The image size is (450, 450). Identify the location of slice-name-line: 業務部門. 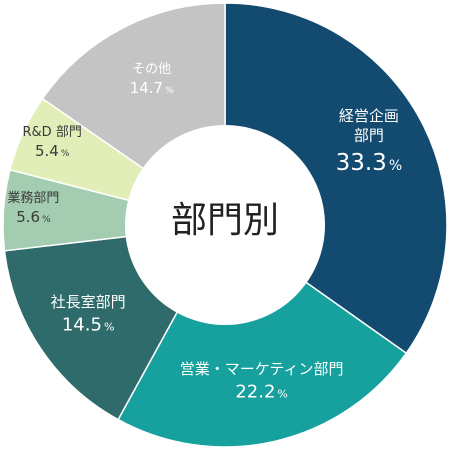
(33, 198).